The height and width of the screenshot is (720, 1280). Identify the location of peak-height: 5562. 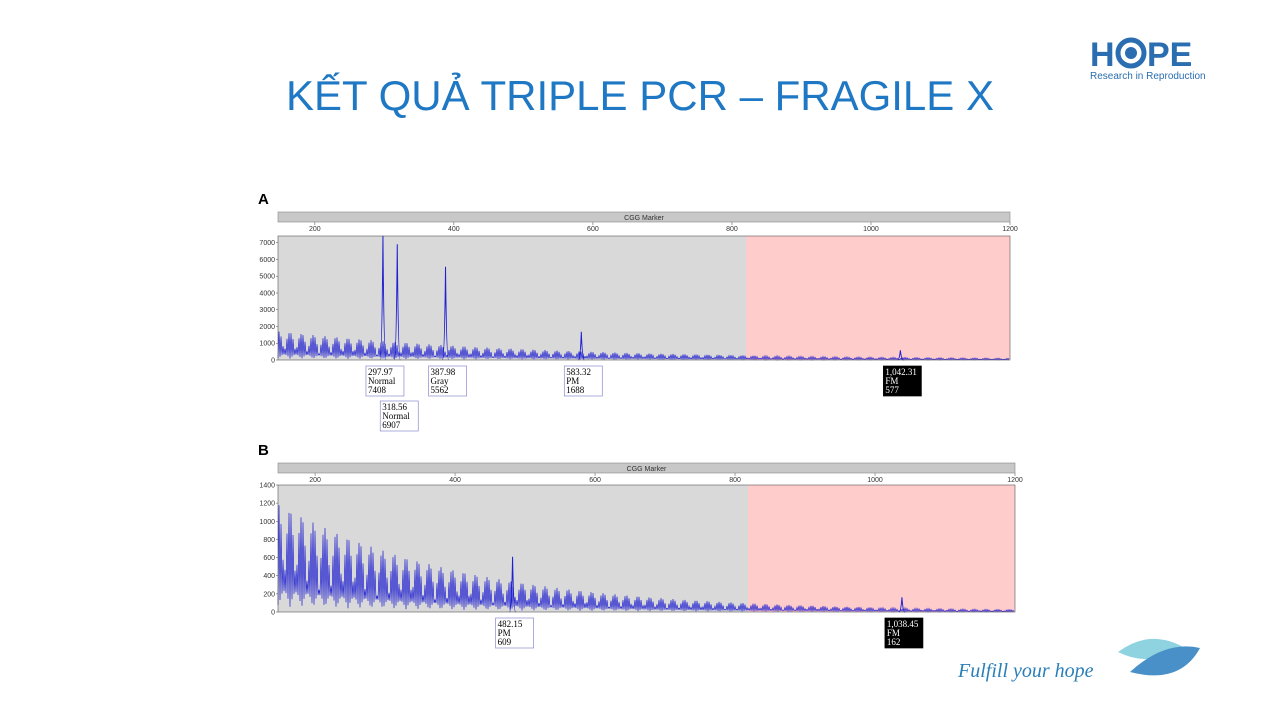
(440, 390).